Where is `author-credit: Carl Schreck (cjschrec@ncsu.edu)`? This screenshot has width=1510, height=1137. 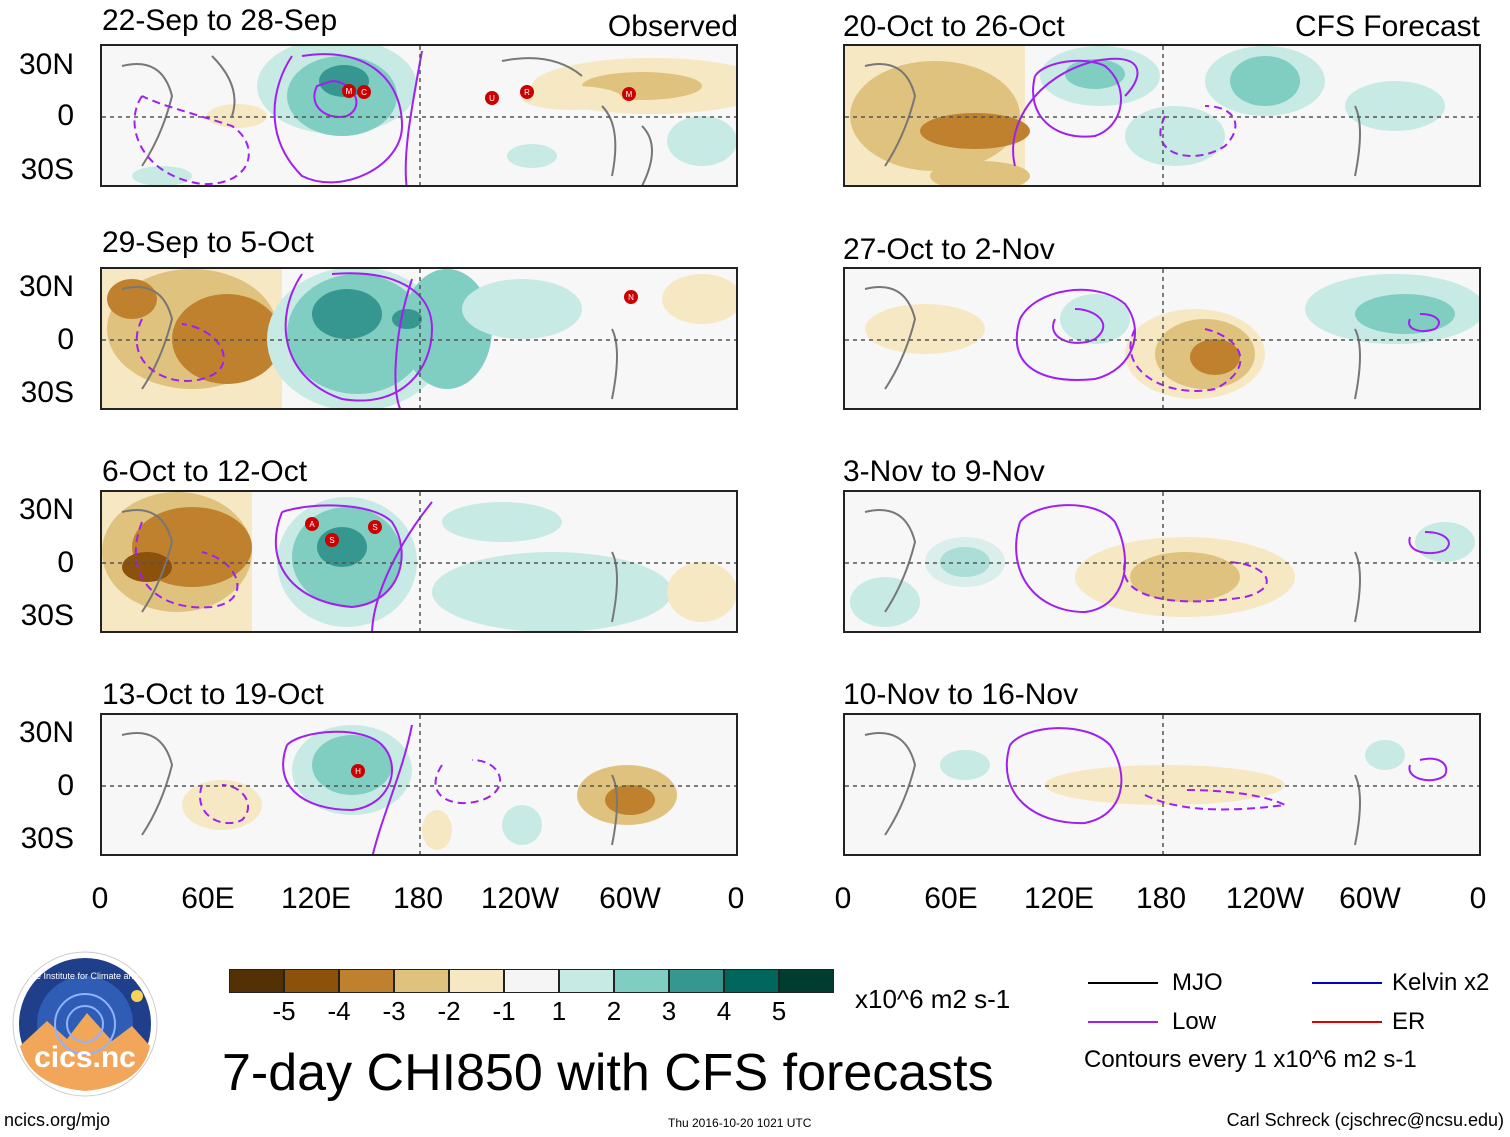 author-credit: Carl Schreck (cjschrec@ncsu.edu) is located at coordinates (1365, 1120).